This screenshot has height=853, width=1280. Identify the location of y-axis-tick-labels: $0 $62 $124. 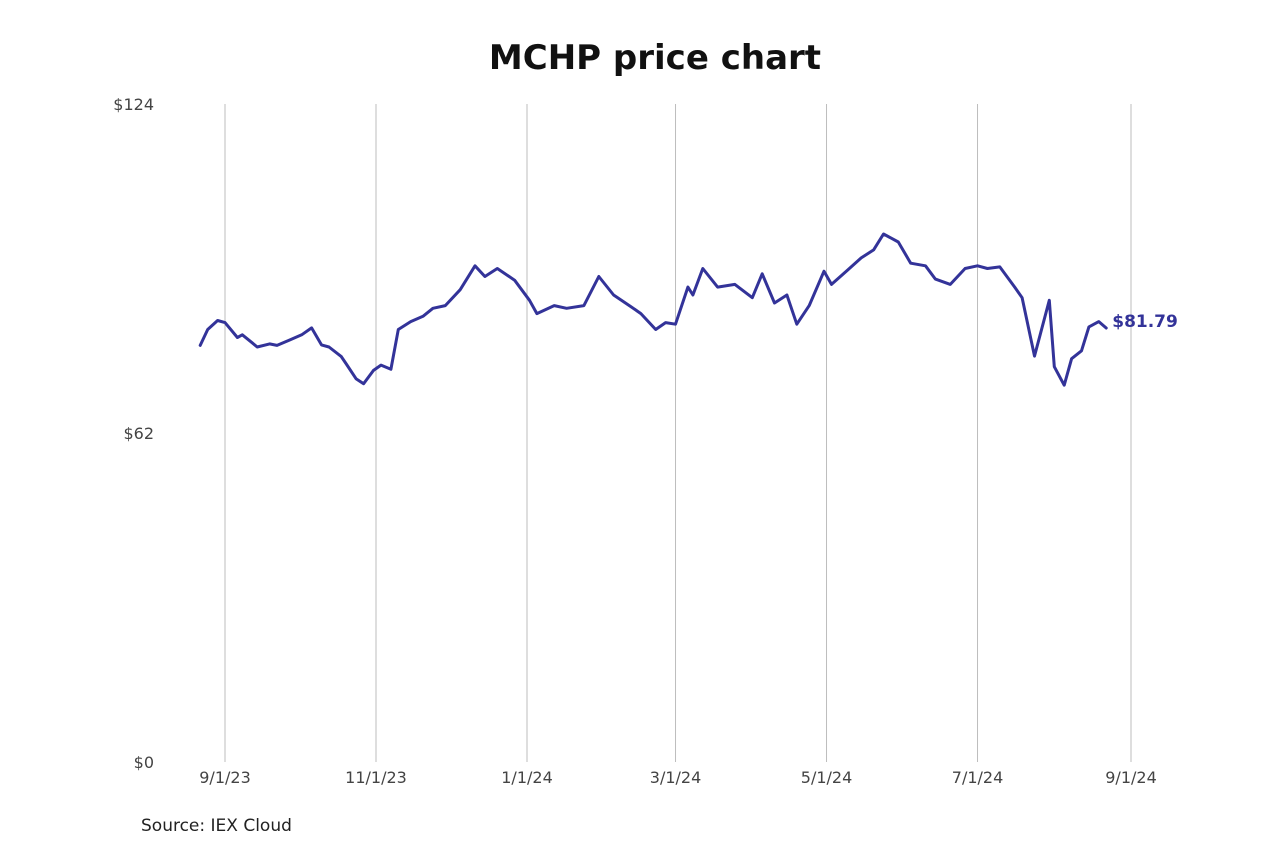
(133, 433).